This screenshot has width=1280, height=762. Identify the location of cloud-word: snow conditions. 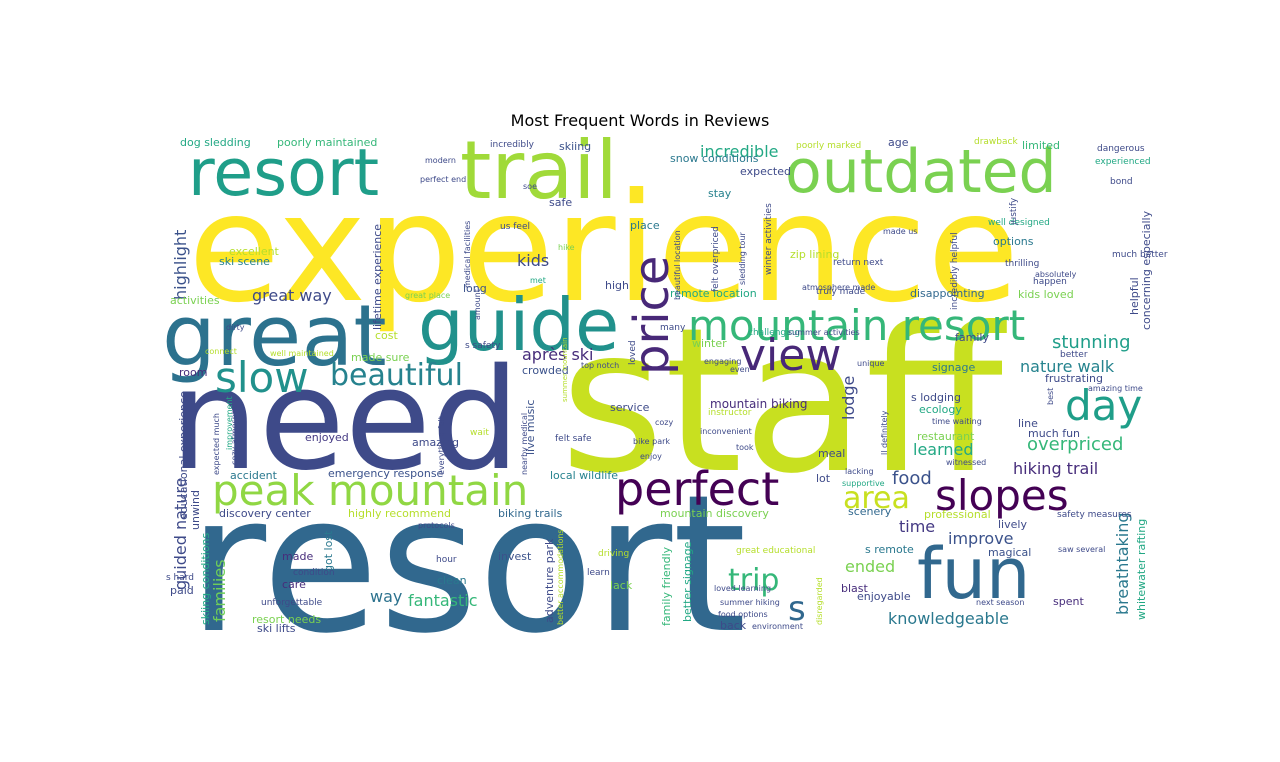
(714, 158).